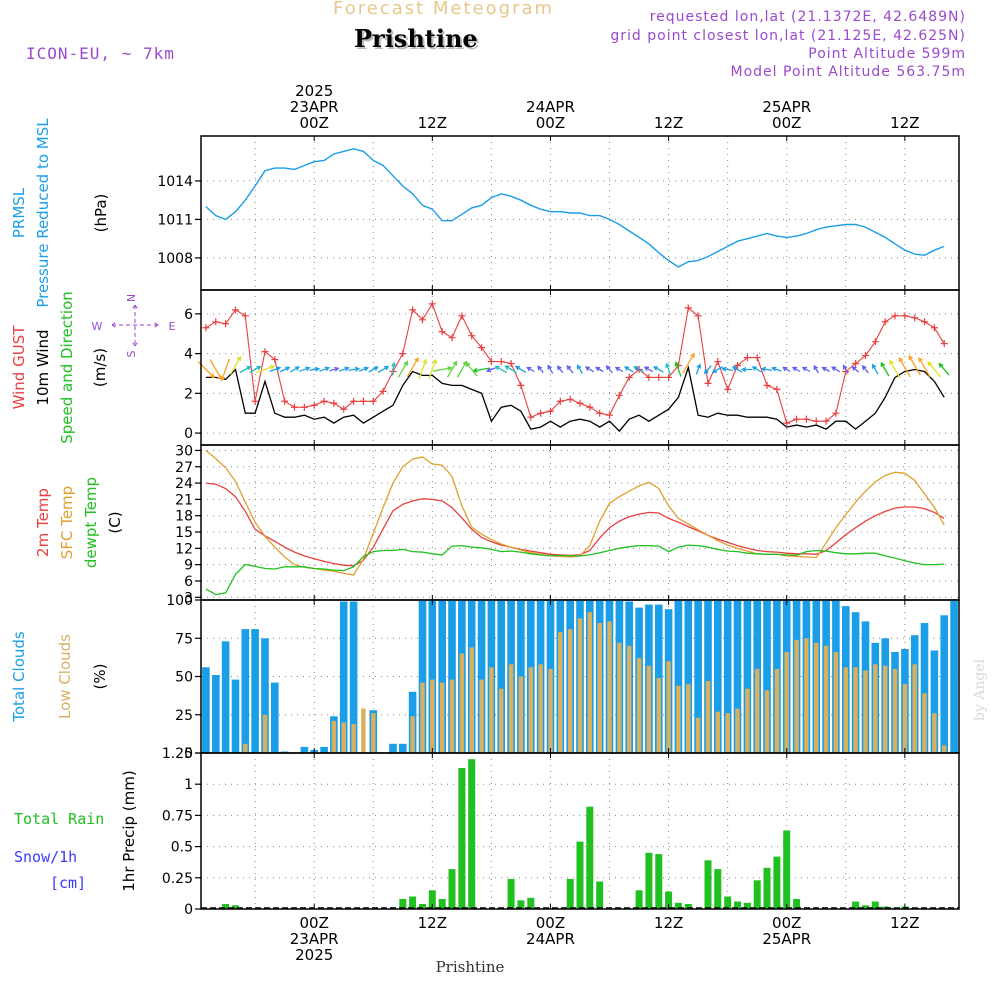  Describe the element at coordinates (575, 208) in the screenshot. I see `pressure-line` at that location.